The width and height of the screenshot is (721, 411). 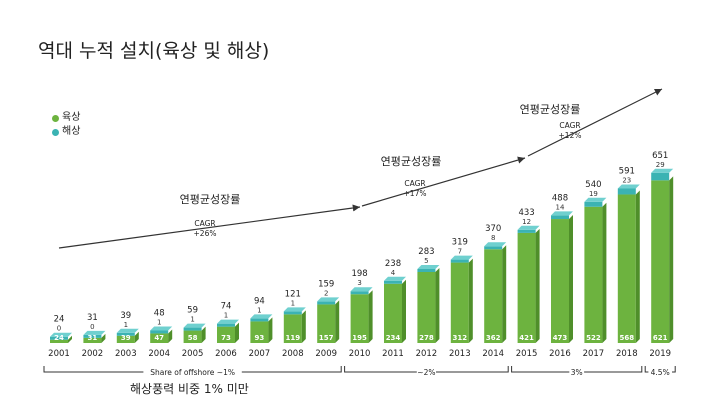 I want to click on total-value-label: 238, so click(x=393, y=264).